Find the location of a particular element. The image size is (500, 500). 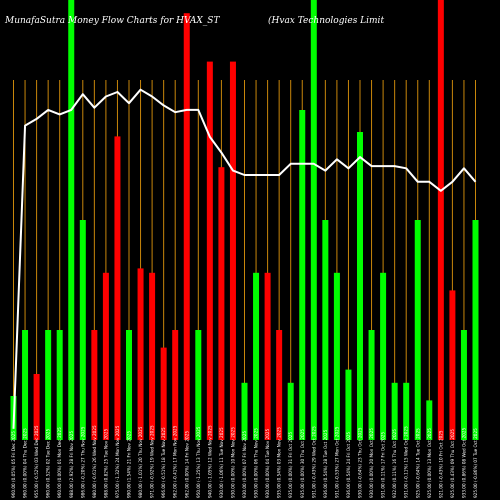

x-tick-label: 960.00 (0.00%) 04 Thu Dec 2025 is located at coordinates (25, 463).